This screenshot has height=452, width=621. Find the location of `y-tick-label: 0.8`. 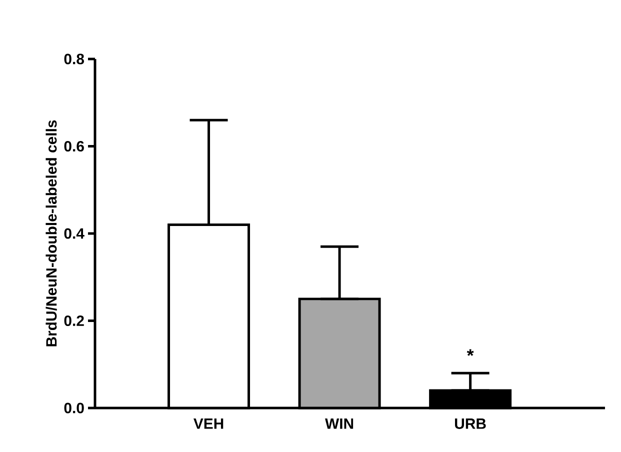

y-tick-label: 0.8 is located at coordinates (74, 59).